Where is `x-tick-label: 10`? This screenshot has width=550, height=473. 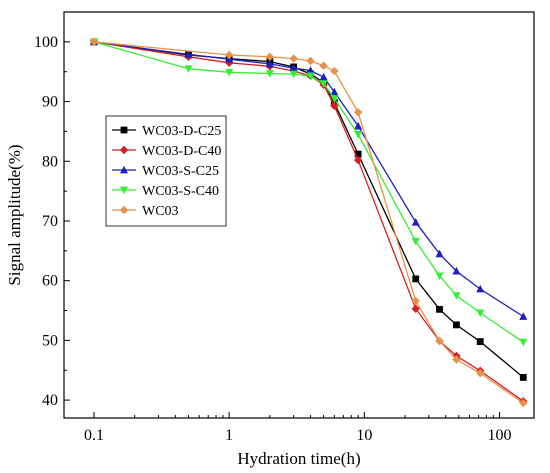
x-tick-label: 10 is located at coordinates (364, 435).